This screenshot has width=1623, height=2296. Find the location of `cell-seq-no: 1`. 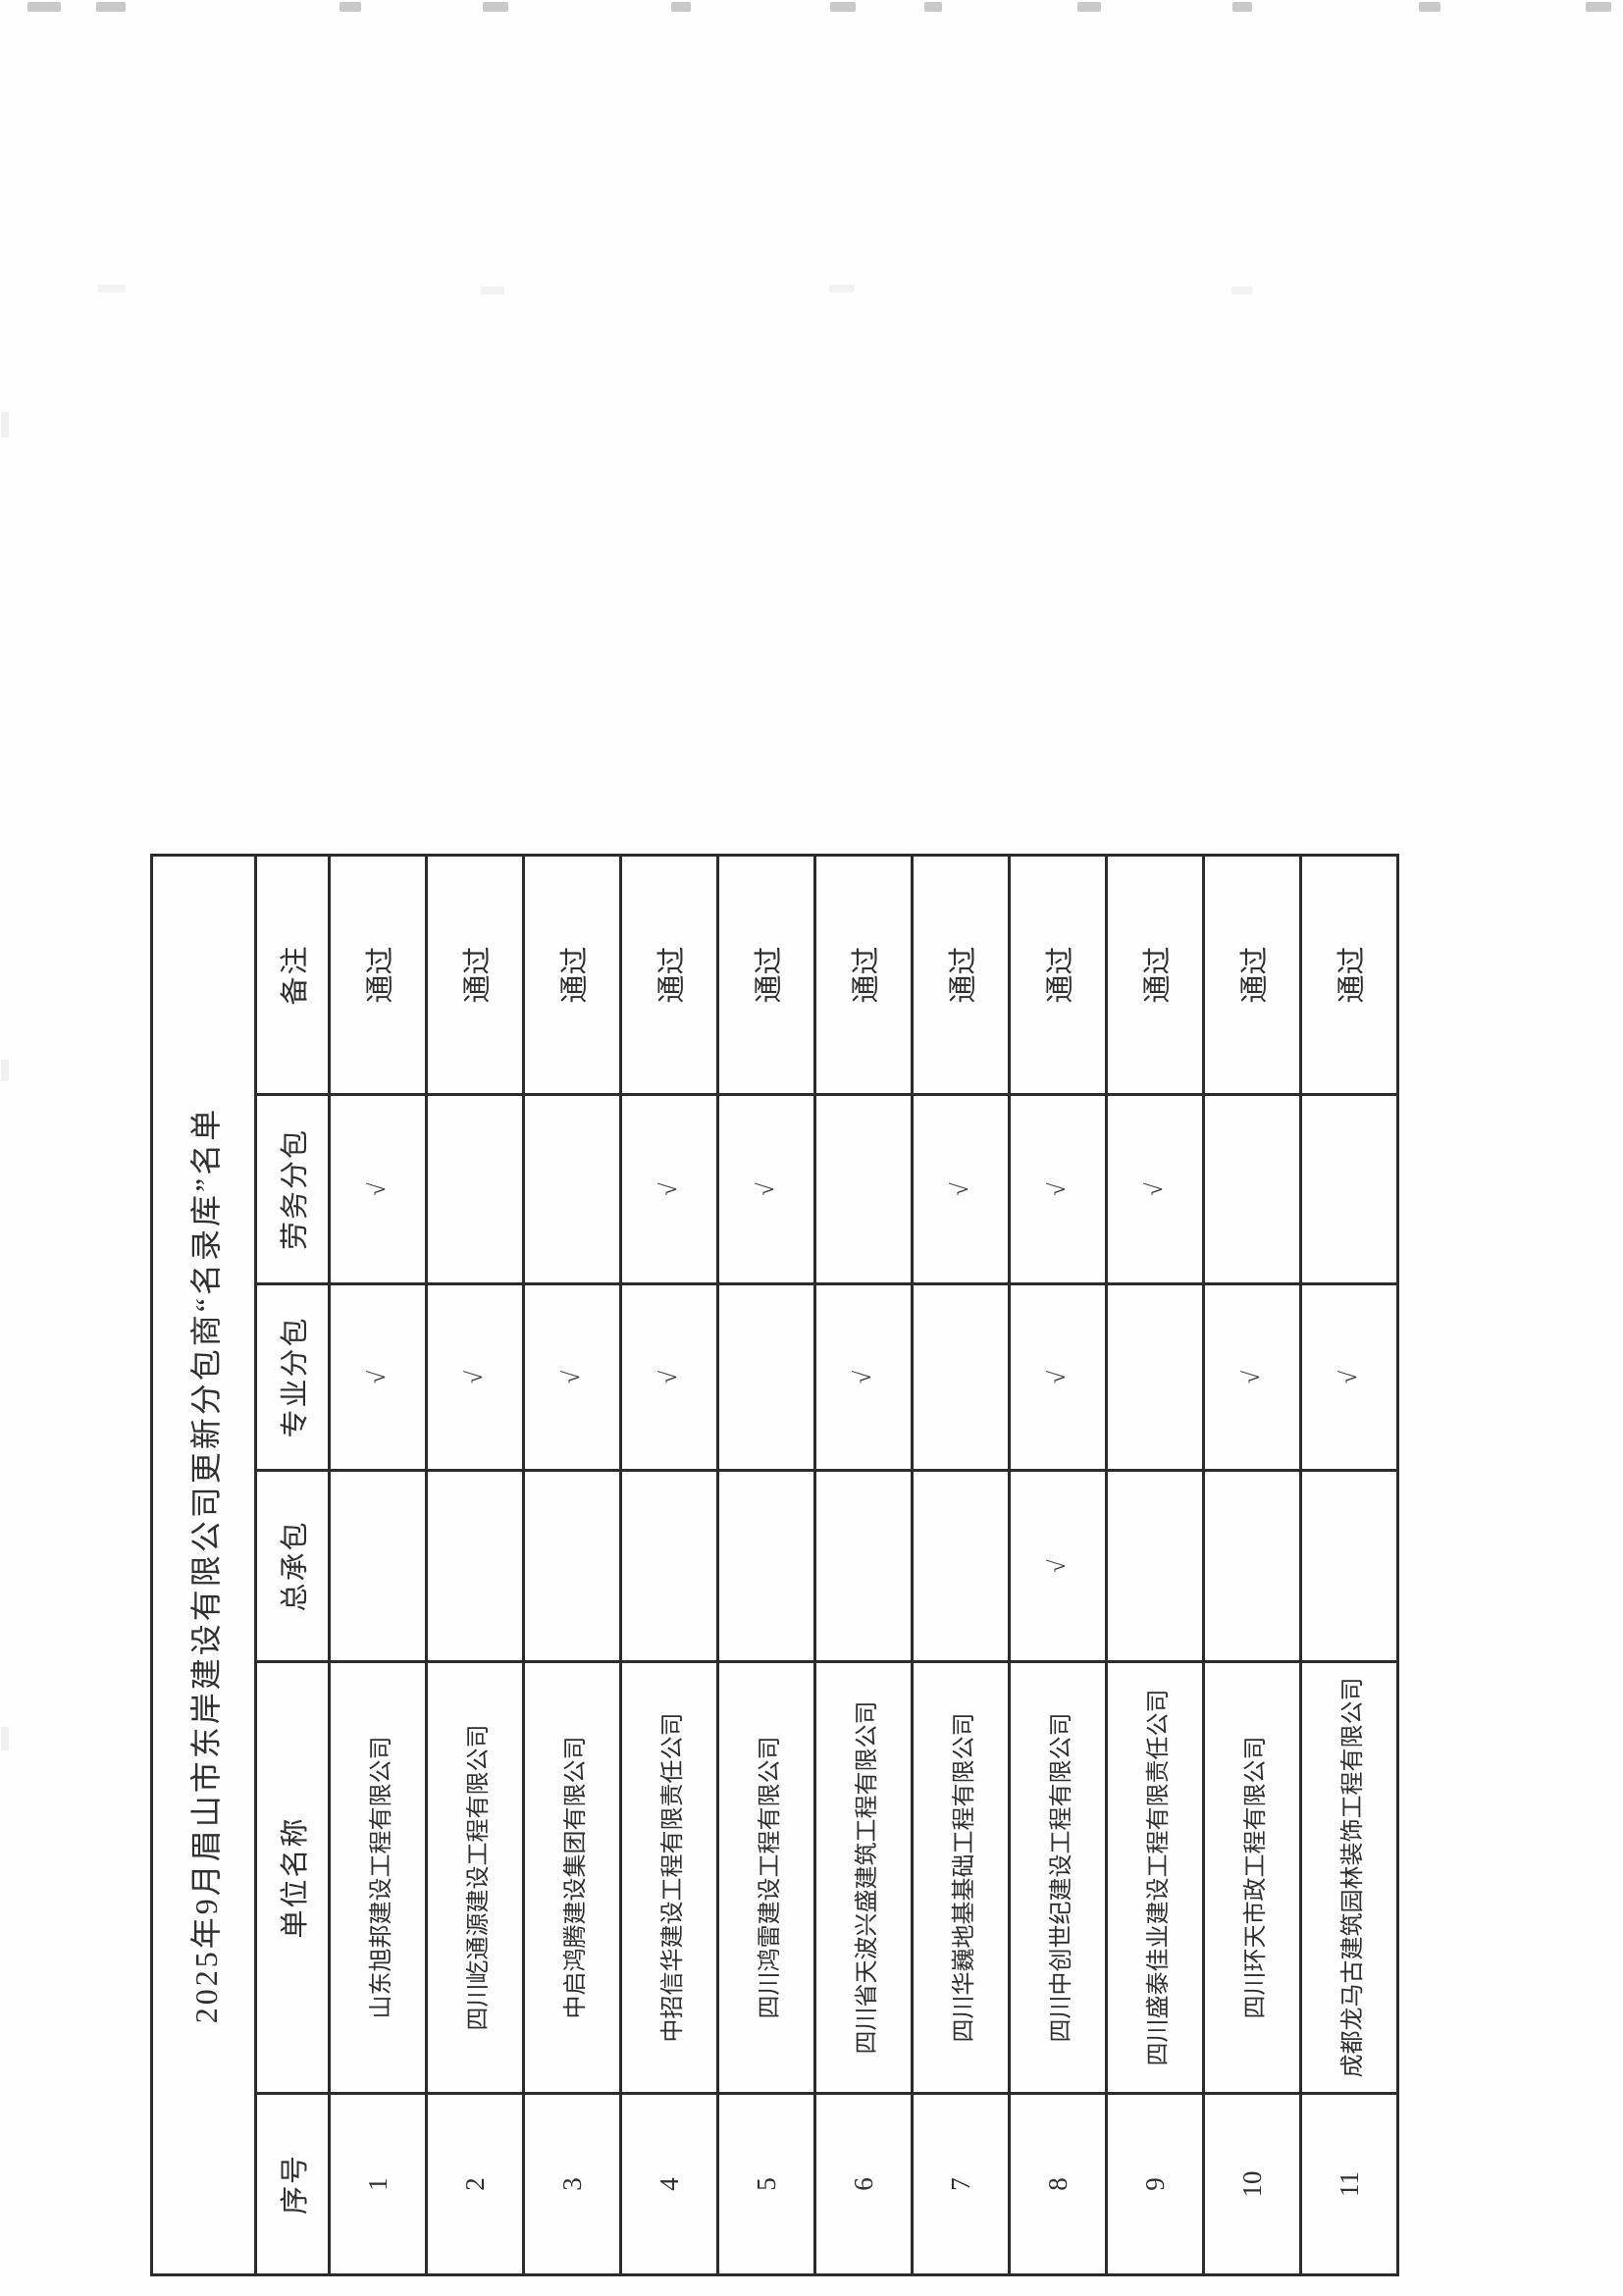

cell-seq-no: 1 is located at coordinates (378, 2184).